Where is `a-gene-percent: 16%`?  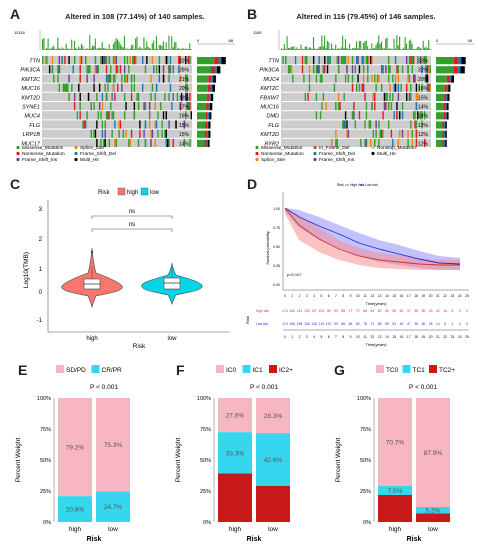
a-gene-percent: 16% is located at coordinates (184, 117).